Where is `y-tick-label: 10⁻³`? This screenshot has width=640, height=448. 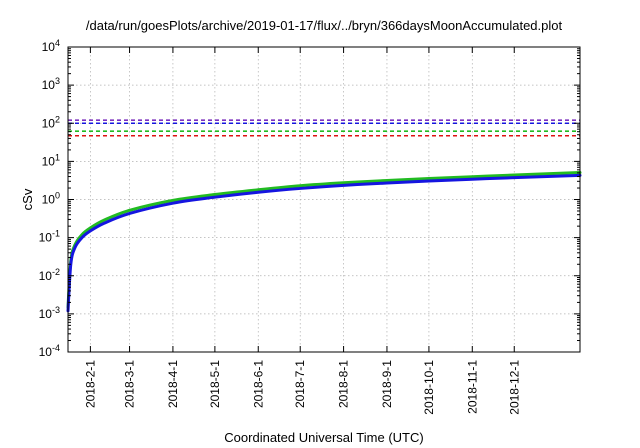 y-tick-label: 10⁻³ is located at coordinates (49, 313).